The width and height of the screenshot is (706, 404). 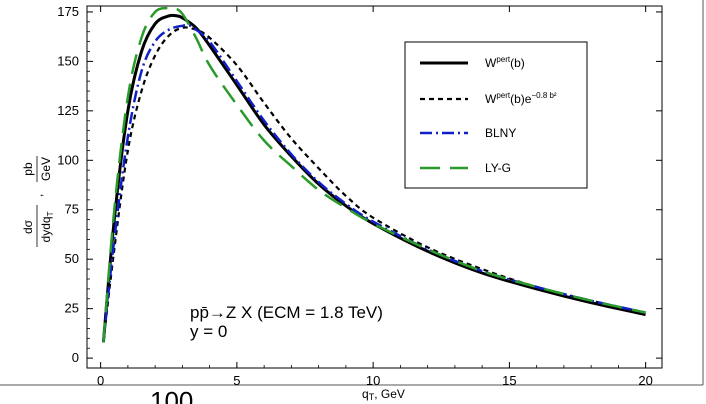 What do you see at coordinates (72, 258) in the screenshot?
I see `y-tick-label: 50` at bounding box center [72, 258].